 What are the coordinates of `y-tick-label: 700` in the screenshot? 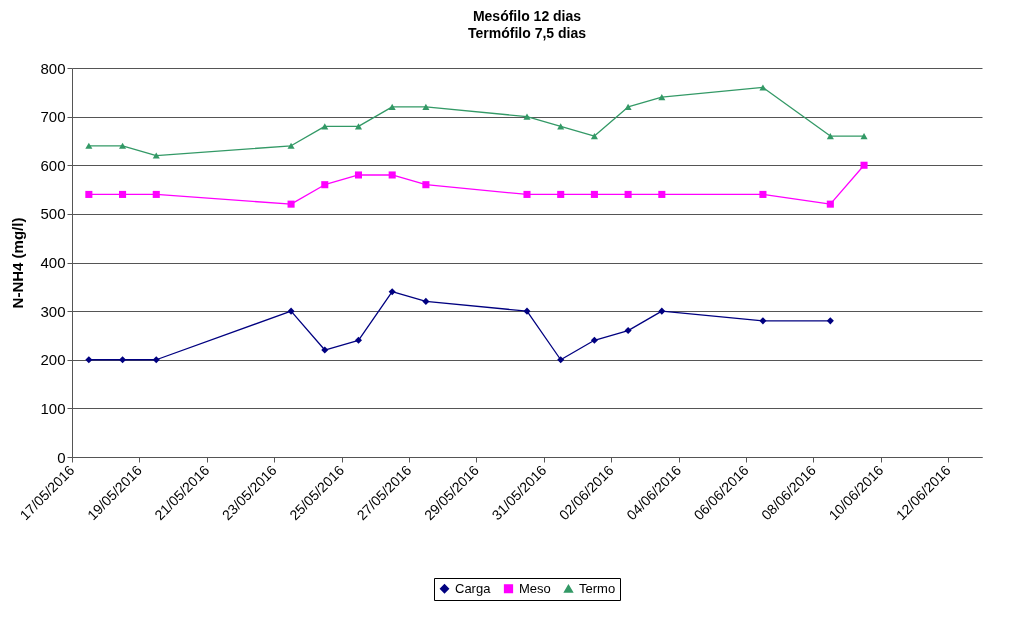 It's located at (53, 117).